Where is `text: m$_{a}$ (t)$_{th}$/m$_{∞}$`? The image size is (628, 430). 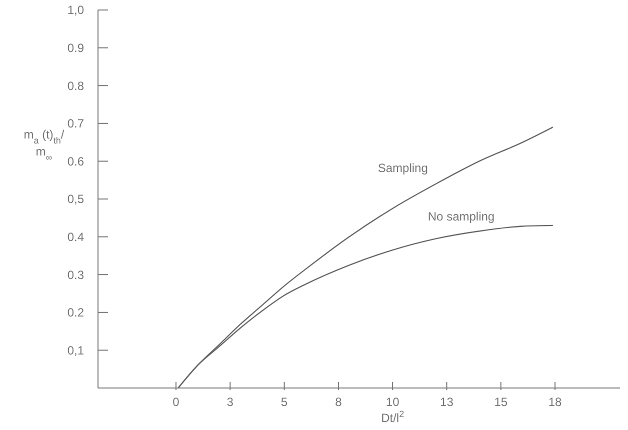
text: m$_{a}$ (t)$_{th}$/m$_{∞}$ is located at coordinates (44, 144).